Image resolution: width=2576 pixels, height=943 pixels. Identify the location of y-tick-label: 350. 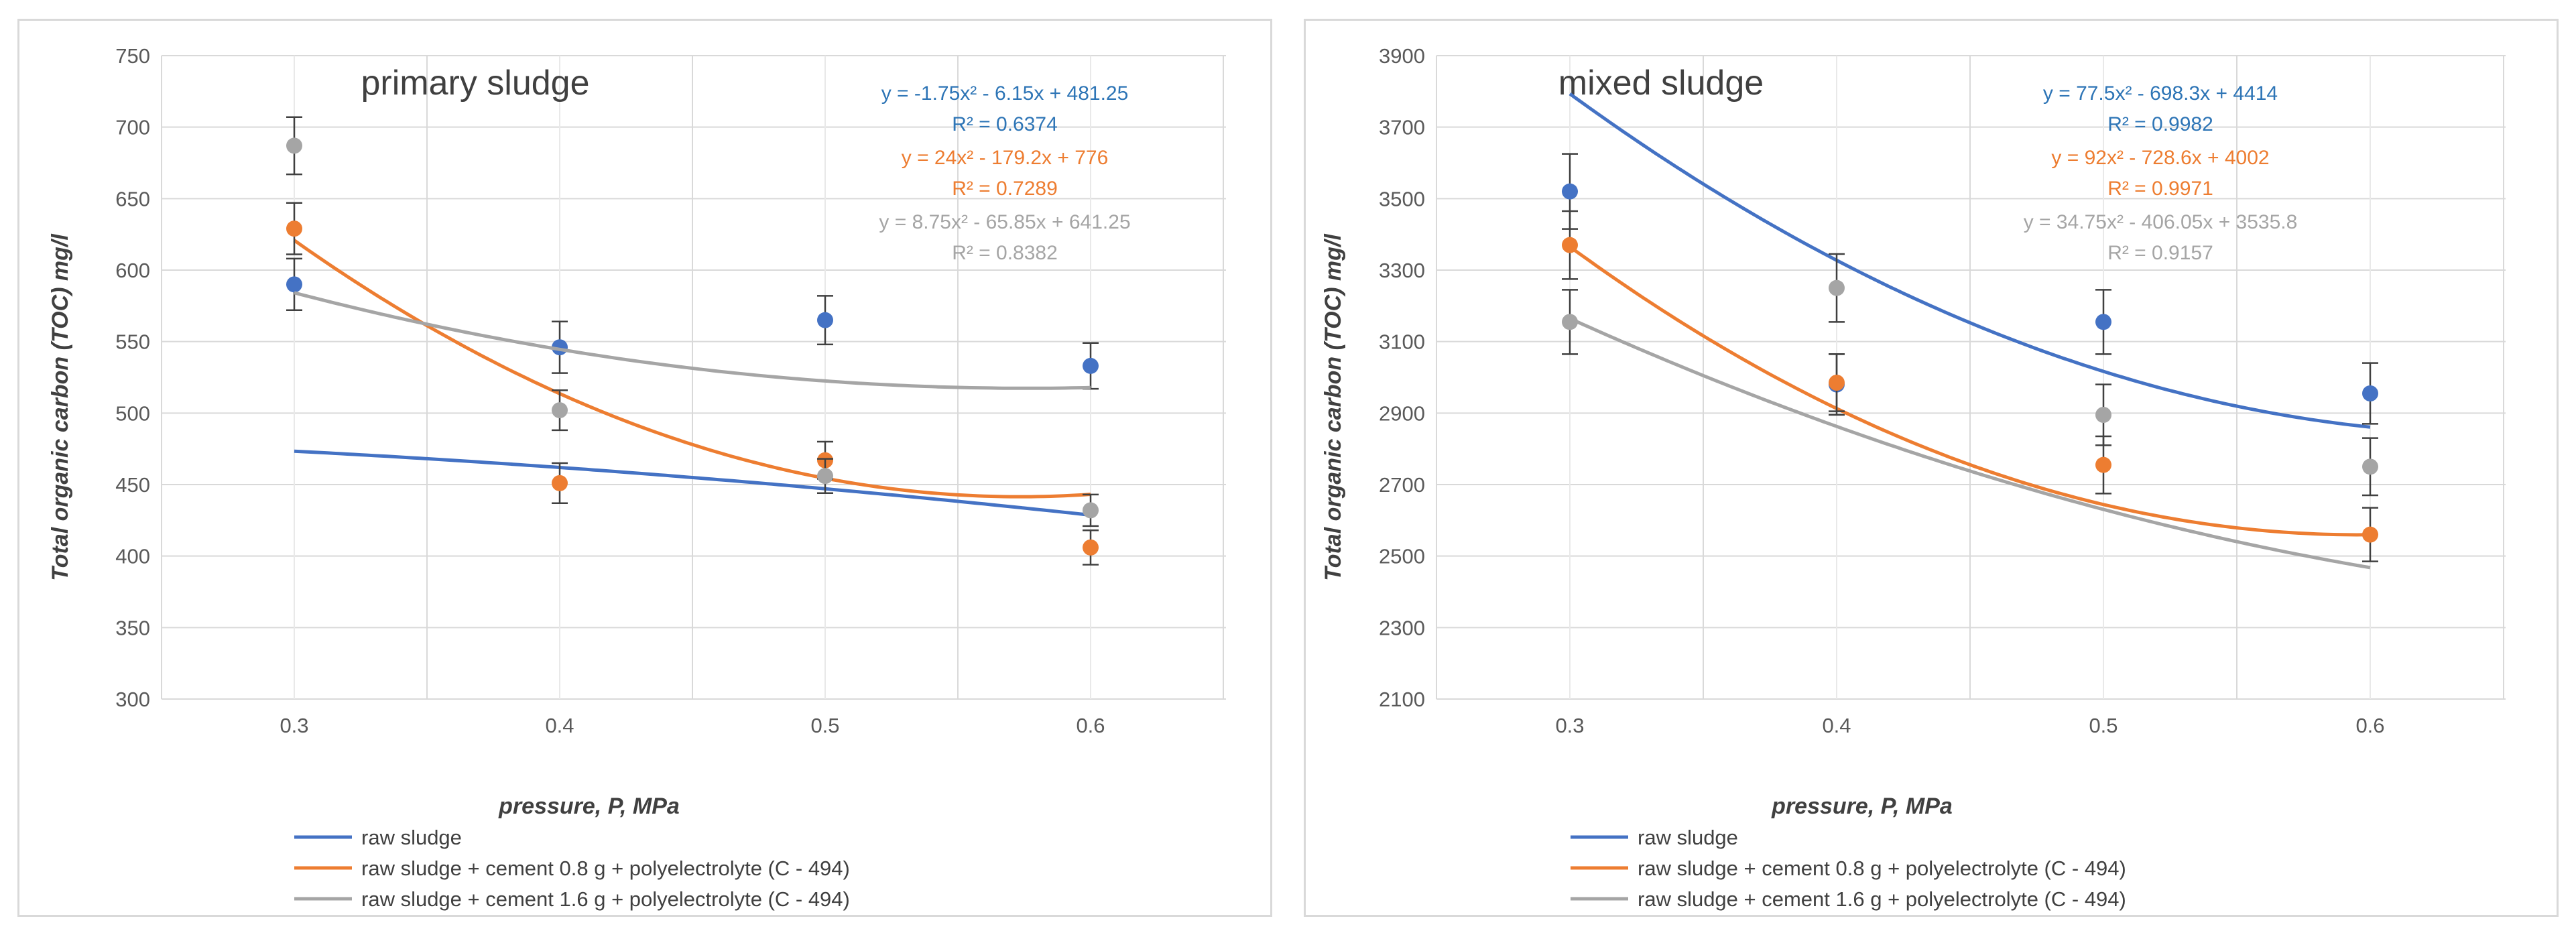
(133, 627).